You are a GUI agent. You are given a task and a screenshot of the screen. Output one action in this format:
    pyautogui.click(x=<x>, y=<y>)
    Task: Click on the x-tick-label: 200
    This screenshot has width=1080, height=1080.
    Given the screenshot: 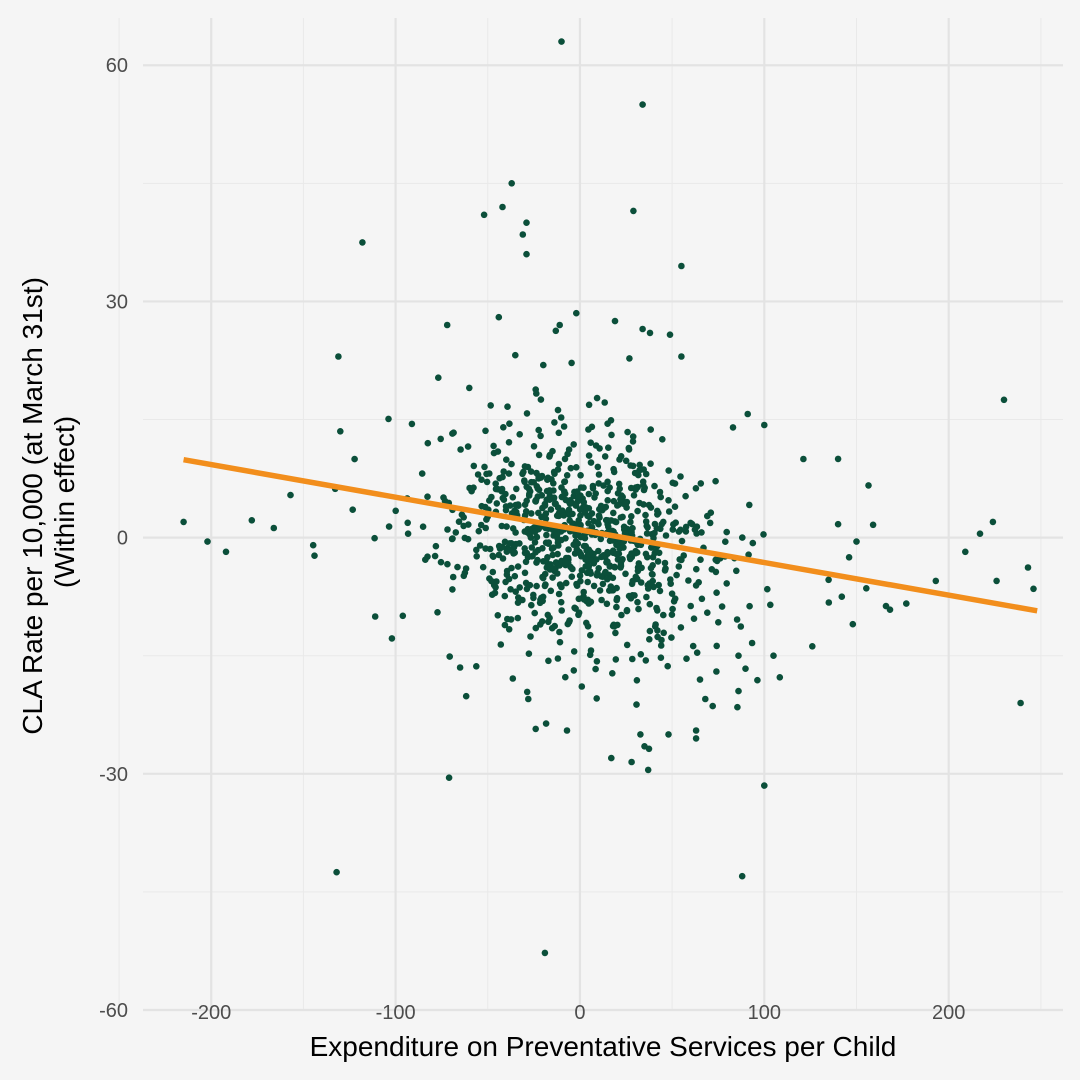 What is the action you would take?
    pyautogui.click(x=948, y=1013)
    